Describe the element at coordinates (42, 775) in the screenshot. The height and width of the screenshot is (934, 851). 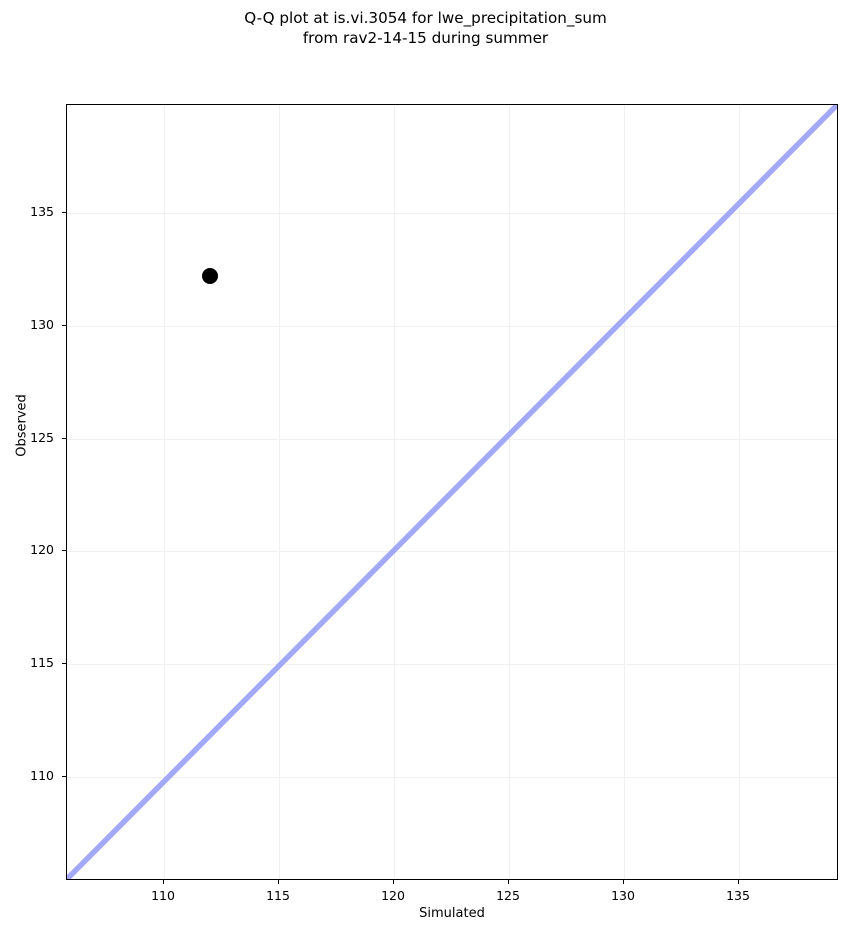
I see `ticklabel-y-110: 110` at that location.